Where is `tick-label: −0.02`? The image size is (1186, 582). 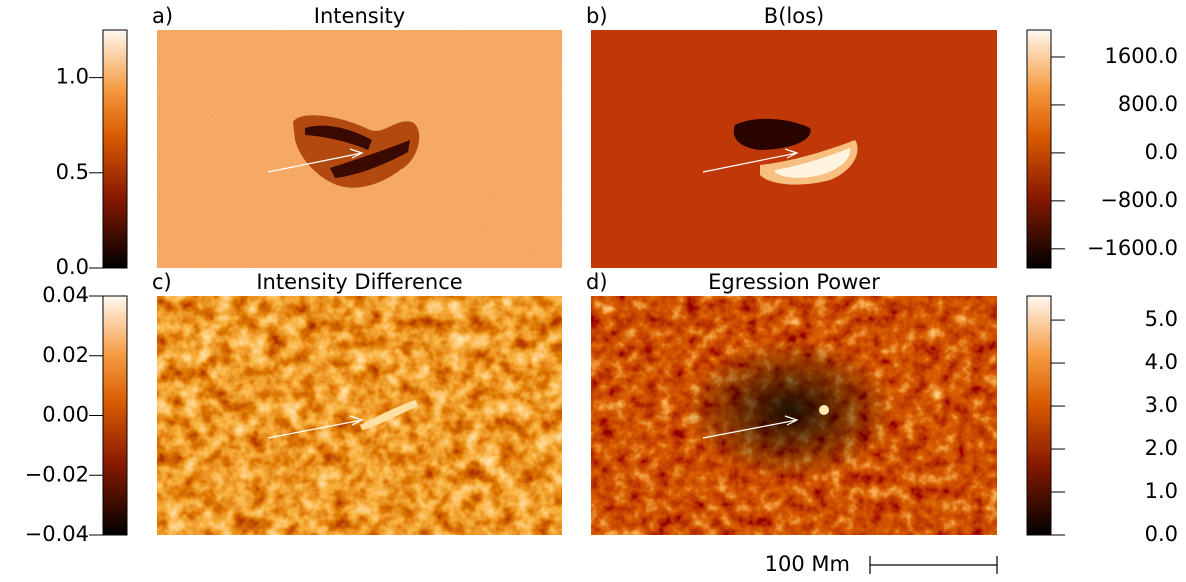
tick-label: −0.02 is located at coordinates (57, 474).